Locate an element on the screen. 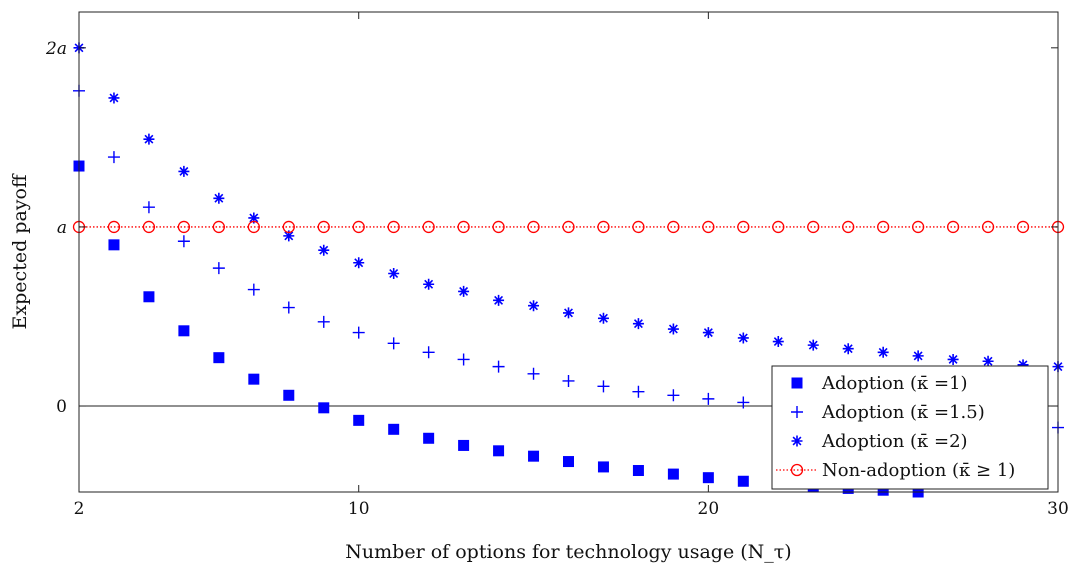  legend-item: Adoption (κ̄ =2) is located at coordinates (879, 441).